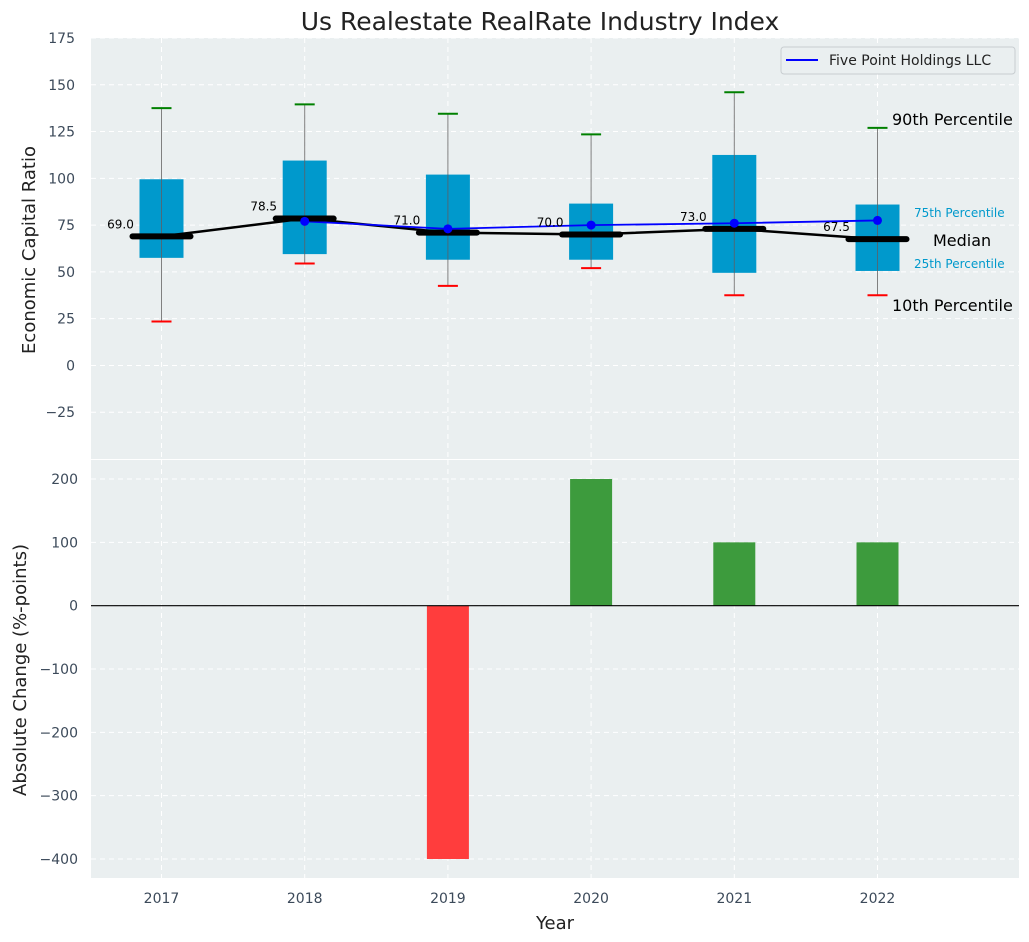 This screenshot has height=942, width=1029. Describe the element at coordinates (305, 899) in the screenshot. I see `x-tick-label: 2018` at that location.